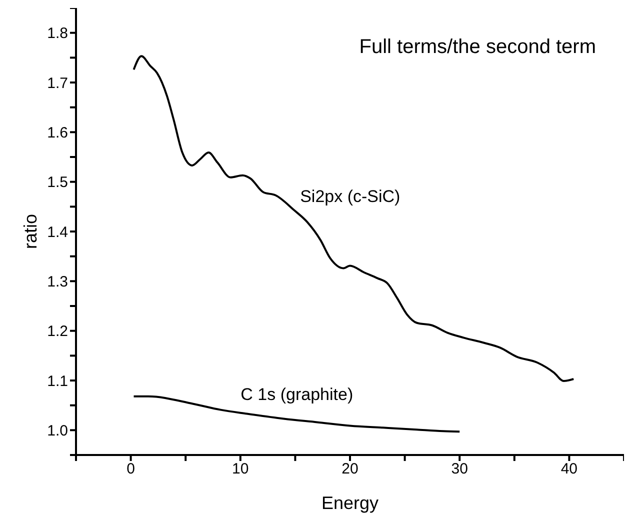  What do you see at coordinates (130, 469) in the screenshot?
I see `x-tick-label: 0` at bounding box center [130, 469].